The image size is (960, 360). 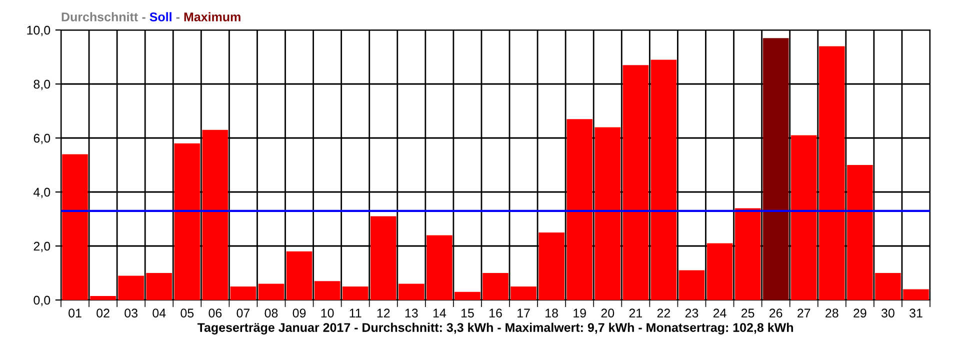 What do you see at coordinates (916, 313) in the screenshot?
I see `x-tick-label: 31` at bounding box center [916, 313].